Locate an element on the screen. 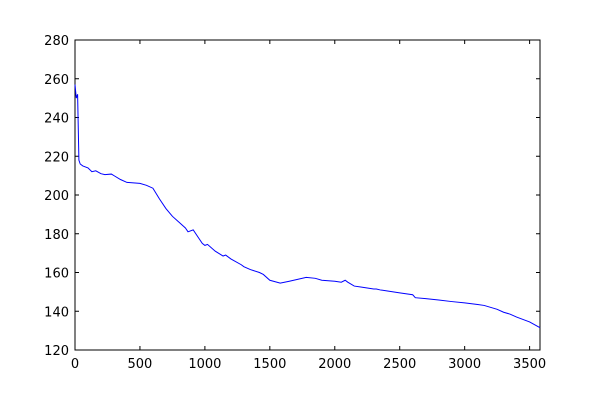 The height and width of the screenshot is (400, 600). y-tick-label: 180 is located at coordinates (56, 235).